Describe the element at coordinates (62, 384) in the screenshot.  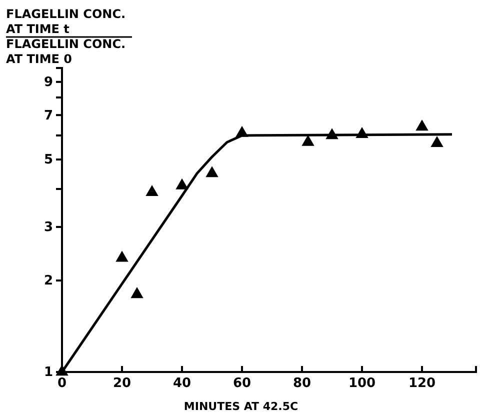
I see `x-tick-label: 0` at that location.